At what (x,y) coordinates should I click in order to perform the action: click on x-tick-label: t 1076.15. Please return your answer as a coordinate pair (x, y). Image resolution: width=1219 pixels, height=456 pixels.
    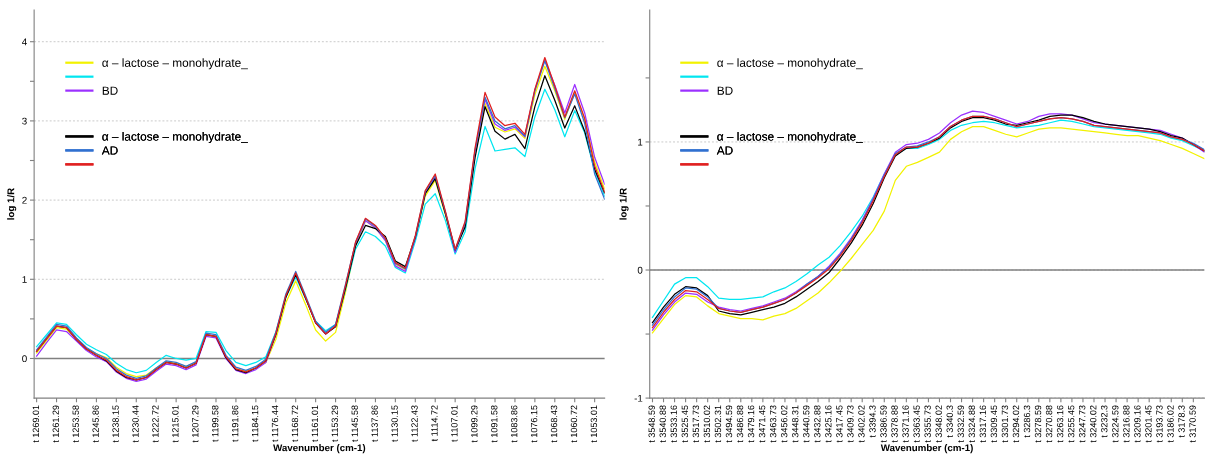
    Looking at the image, I should click on (534, 424).